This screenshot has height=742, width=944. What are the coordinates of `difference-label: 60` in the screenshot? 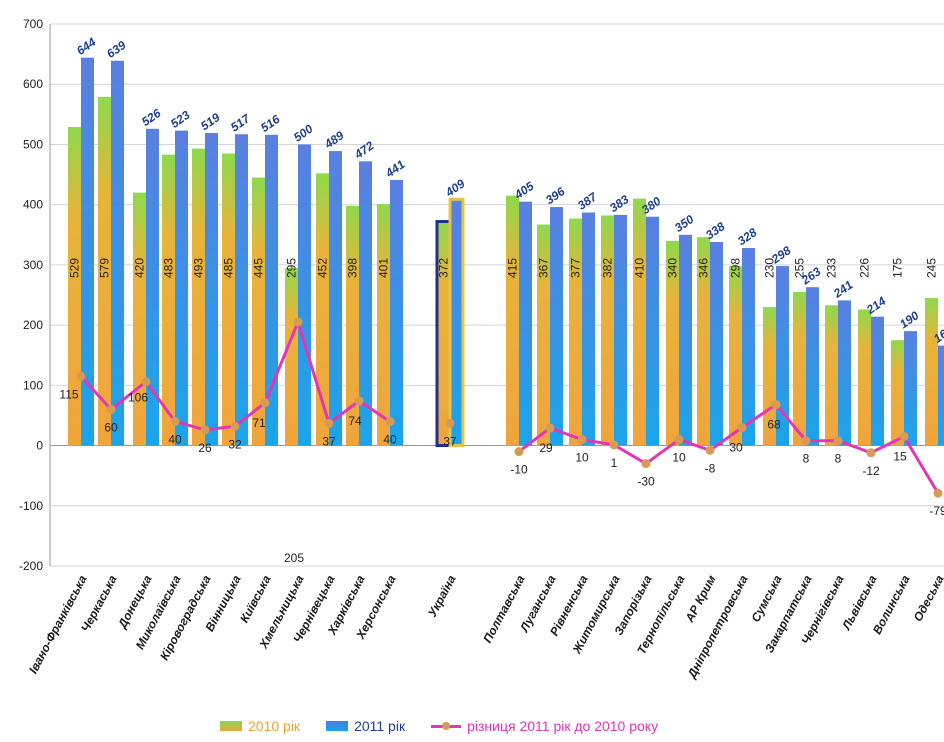 It's located at (111, 427).